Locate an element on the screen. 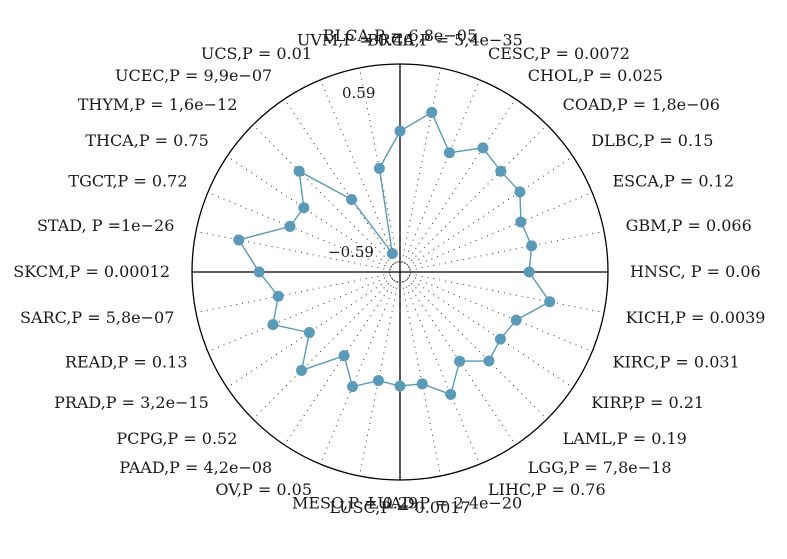  axis-label-thca: THCA,P = 0.75 is located at coordinates (146, 140).